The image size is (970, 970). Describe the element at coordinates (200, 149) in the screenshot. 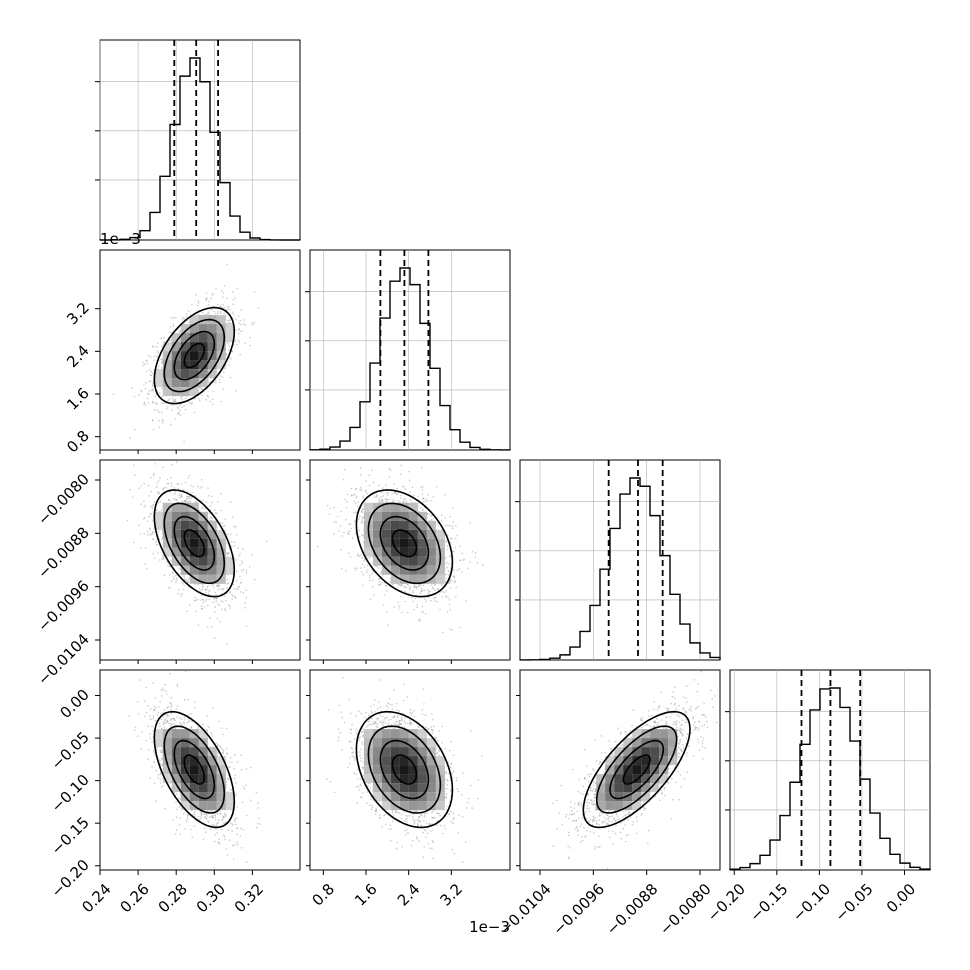

I see `hist-step-line` at that location.